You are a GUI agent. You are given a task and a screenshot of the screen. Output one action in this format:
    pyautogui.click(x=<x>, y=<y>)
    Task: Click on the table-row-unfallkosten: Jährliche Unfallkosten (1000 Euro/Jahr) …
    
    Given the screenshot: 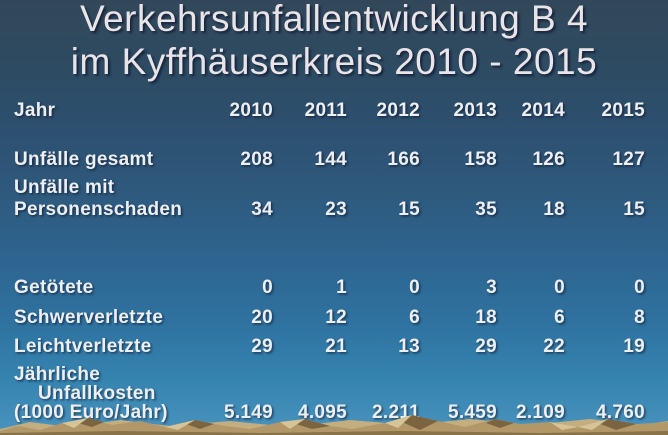 What is the action you would take?
    pyautogui.click(x=329, y=393)
    